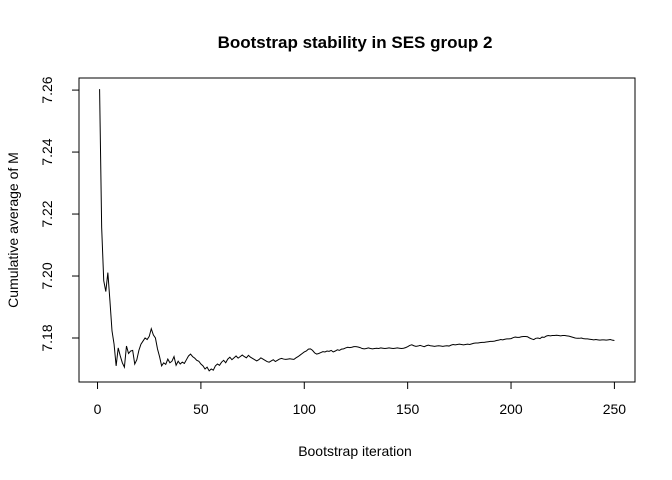 This screenshot has width=672, height=480. Describe the element at coordinates (98, 409) in the screenshot. I see `x-tick-label: 0` at that location.